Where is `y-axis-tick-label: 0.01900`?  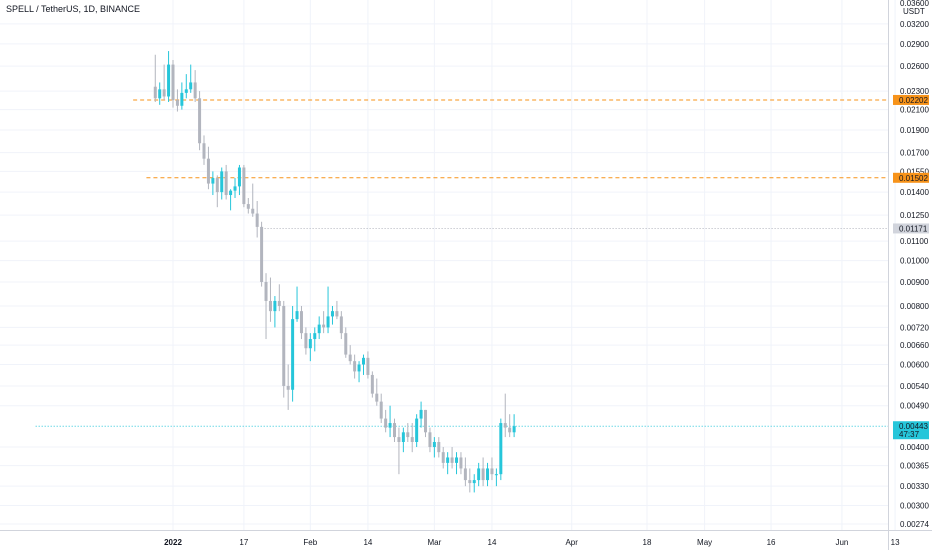
y-axis-tick-label: 0.01900 is located at coordinates (914, 130).